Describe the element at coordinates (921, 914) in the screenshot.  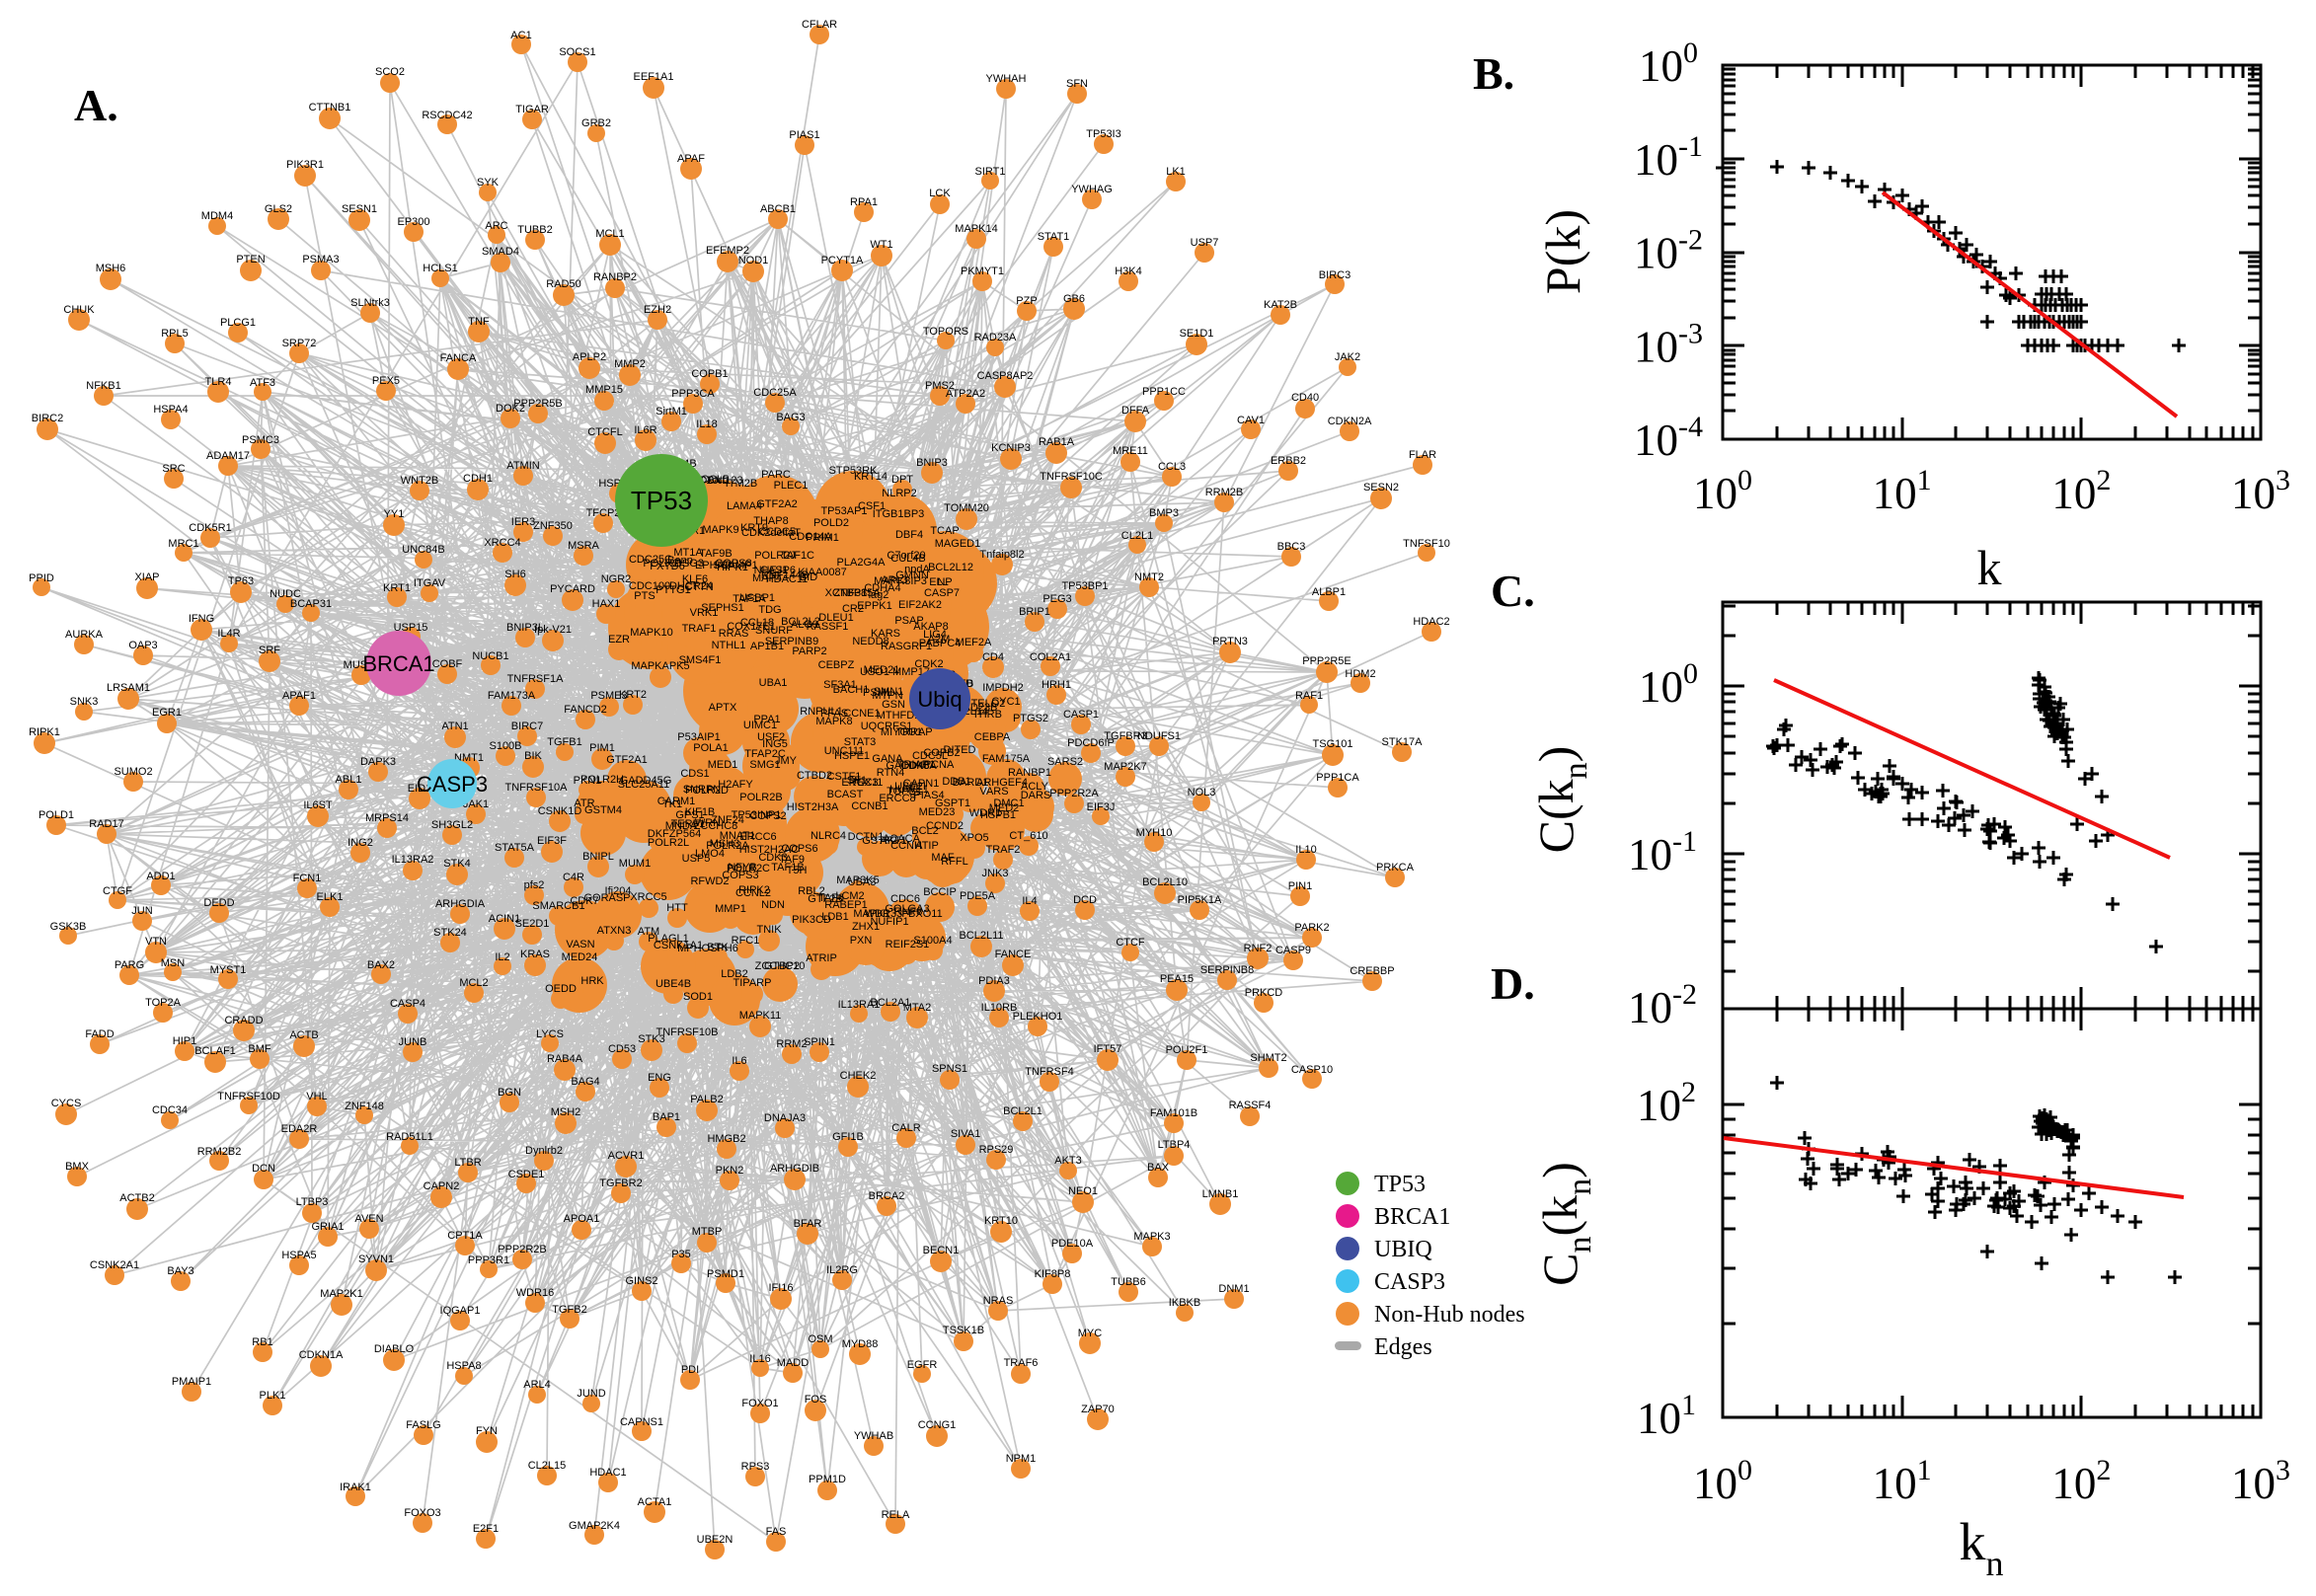
I see `svg-text: FBXO11` at that location.